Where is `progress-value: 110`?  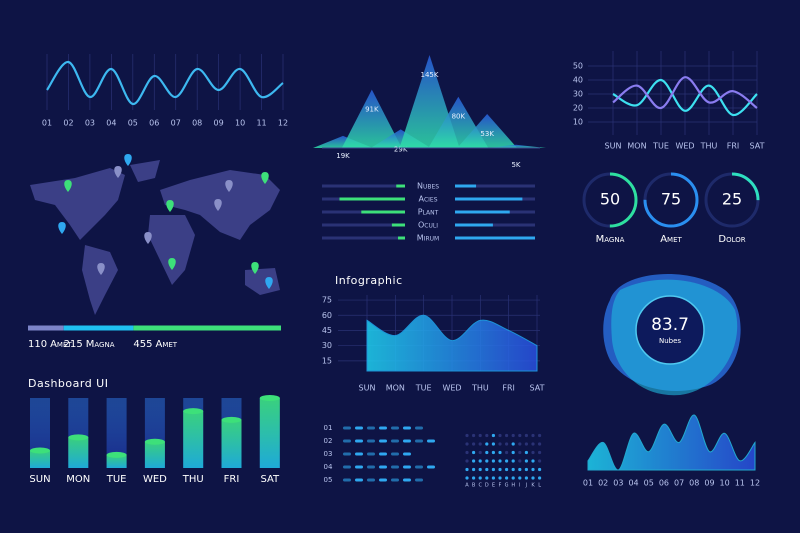 progress-value: 110 is located at coordinates (37, 344).